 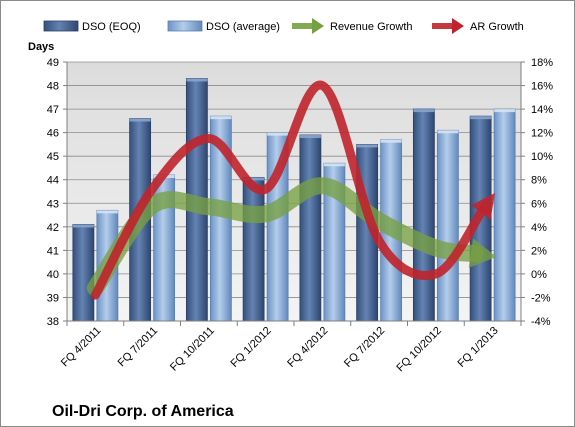 I want to click on right-tick-label: 16%, so click(x=542, y=87).